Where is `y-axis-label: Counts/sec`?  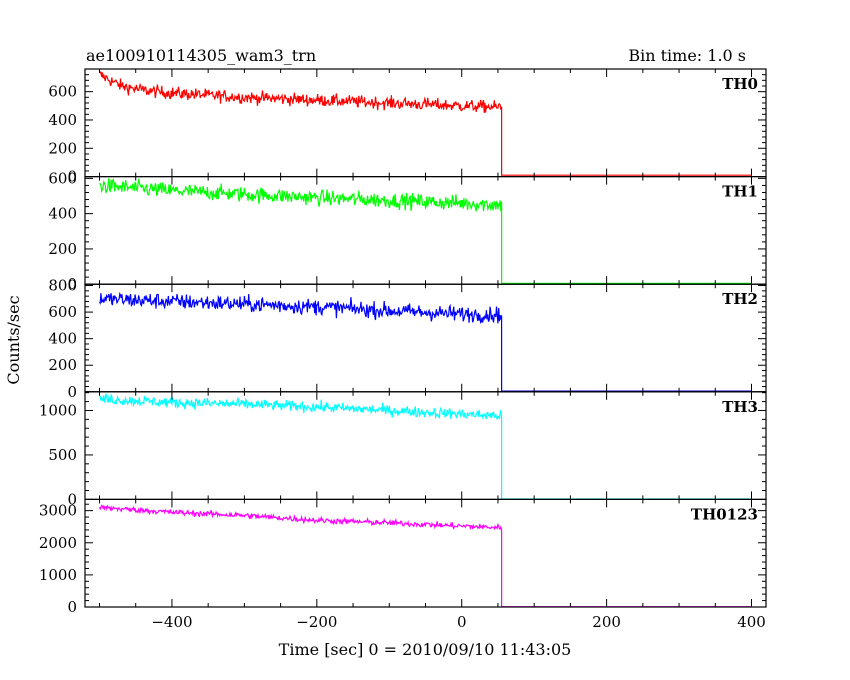
y-axis-label: Counts/sec is located at coordinates (13, 339).